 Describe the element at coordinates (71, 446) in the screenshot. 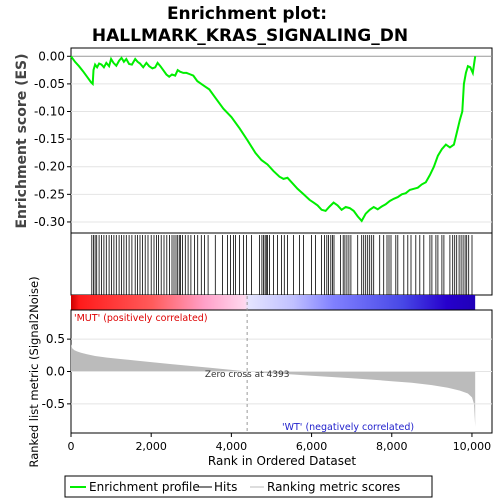

I see `x-tick-label: 0` at that location.